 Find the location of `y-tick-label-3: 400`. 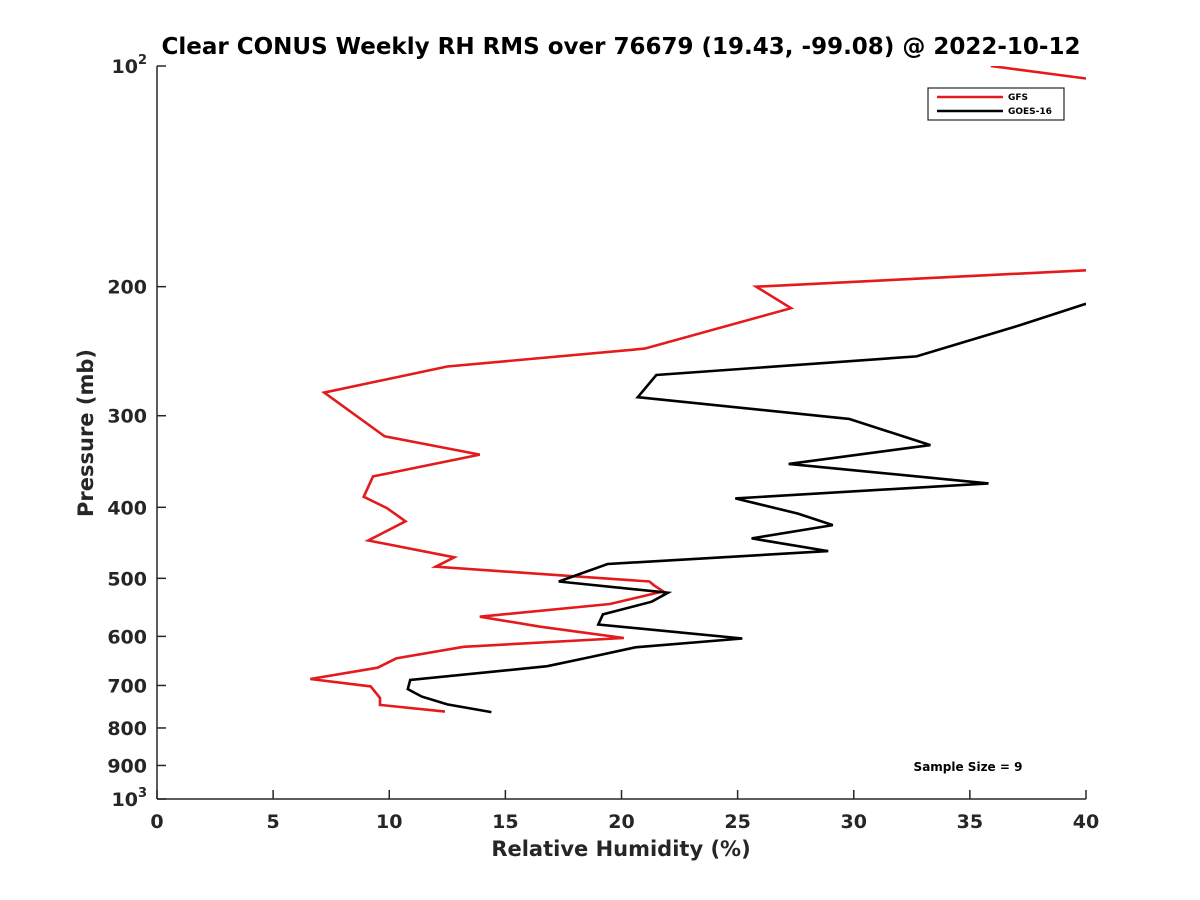

y-tick-label-3: 400 is located at coordinates (127, 508).